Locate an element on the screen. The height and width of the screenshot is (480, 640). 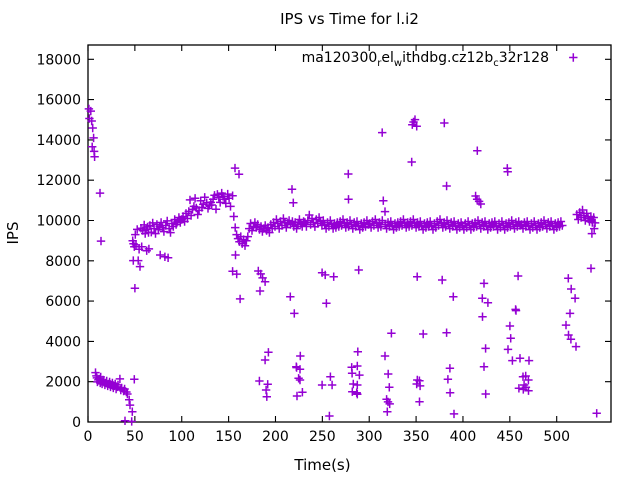
x-tick-label: 150 is located at coordinates (228, 437).